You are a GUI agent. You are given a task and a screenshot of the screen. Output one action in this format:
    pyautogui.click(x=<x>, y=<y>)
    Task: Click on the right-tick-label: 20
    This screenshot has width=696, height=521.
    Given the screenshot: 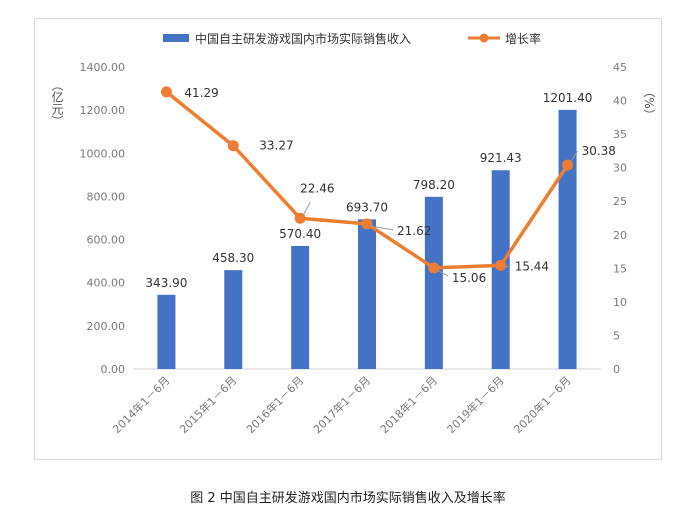 What is the action you would take?
    pyautogui.click(x=620, y=235)
    